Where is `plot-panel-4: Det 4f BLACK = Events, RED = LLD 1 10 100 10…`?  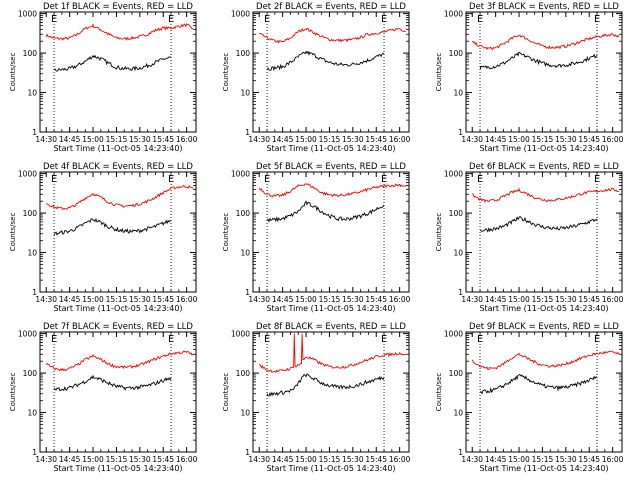 plot-panel-4: Det 4f BLACK = Events, RED = LLD 1 10 100 10… is located at coordinates (103, 237).